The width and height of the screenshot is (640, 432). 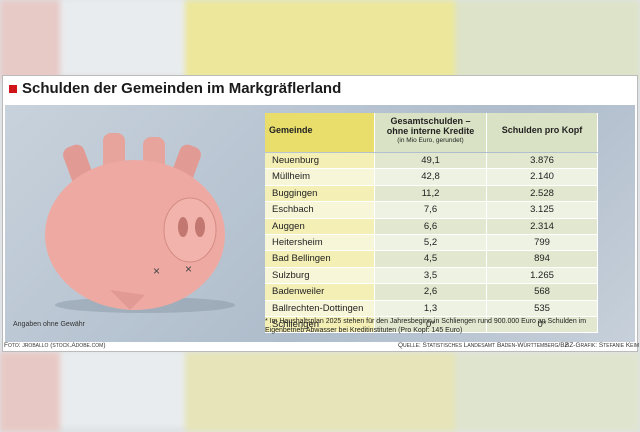 I want to click on header-cell: Gemeinde, so click(x=320, y=132).